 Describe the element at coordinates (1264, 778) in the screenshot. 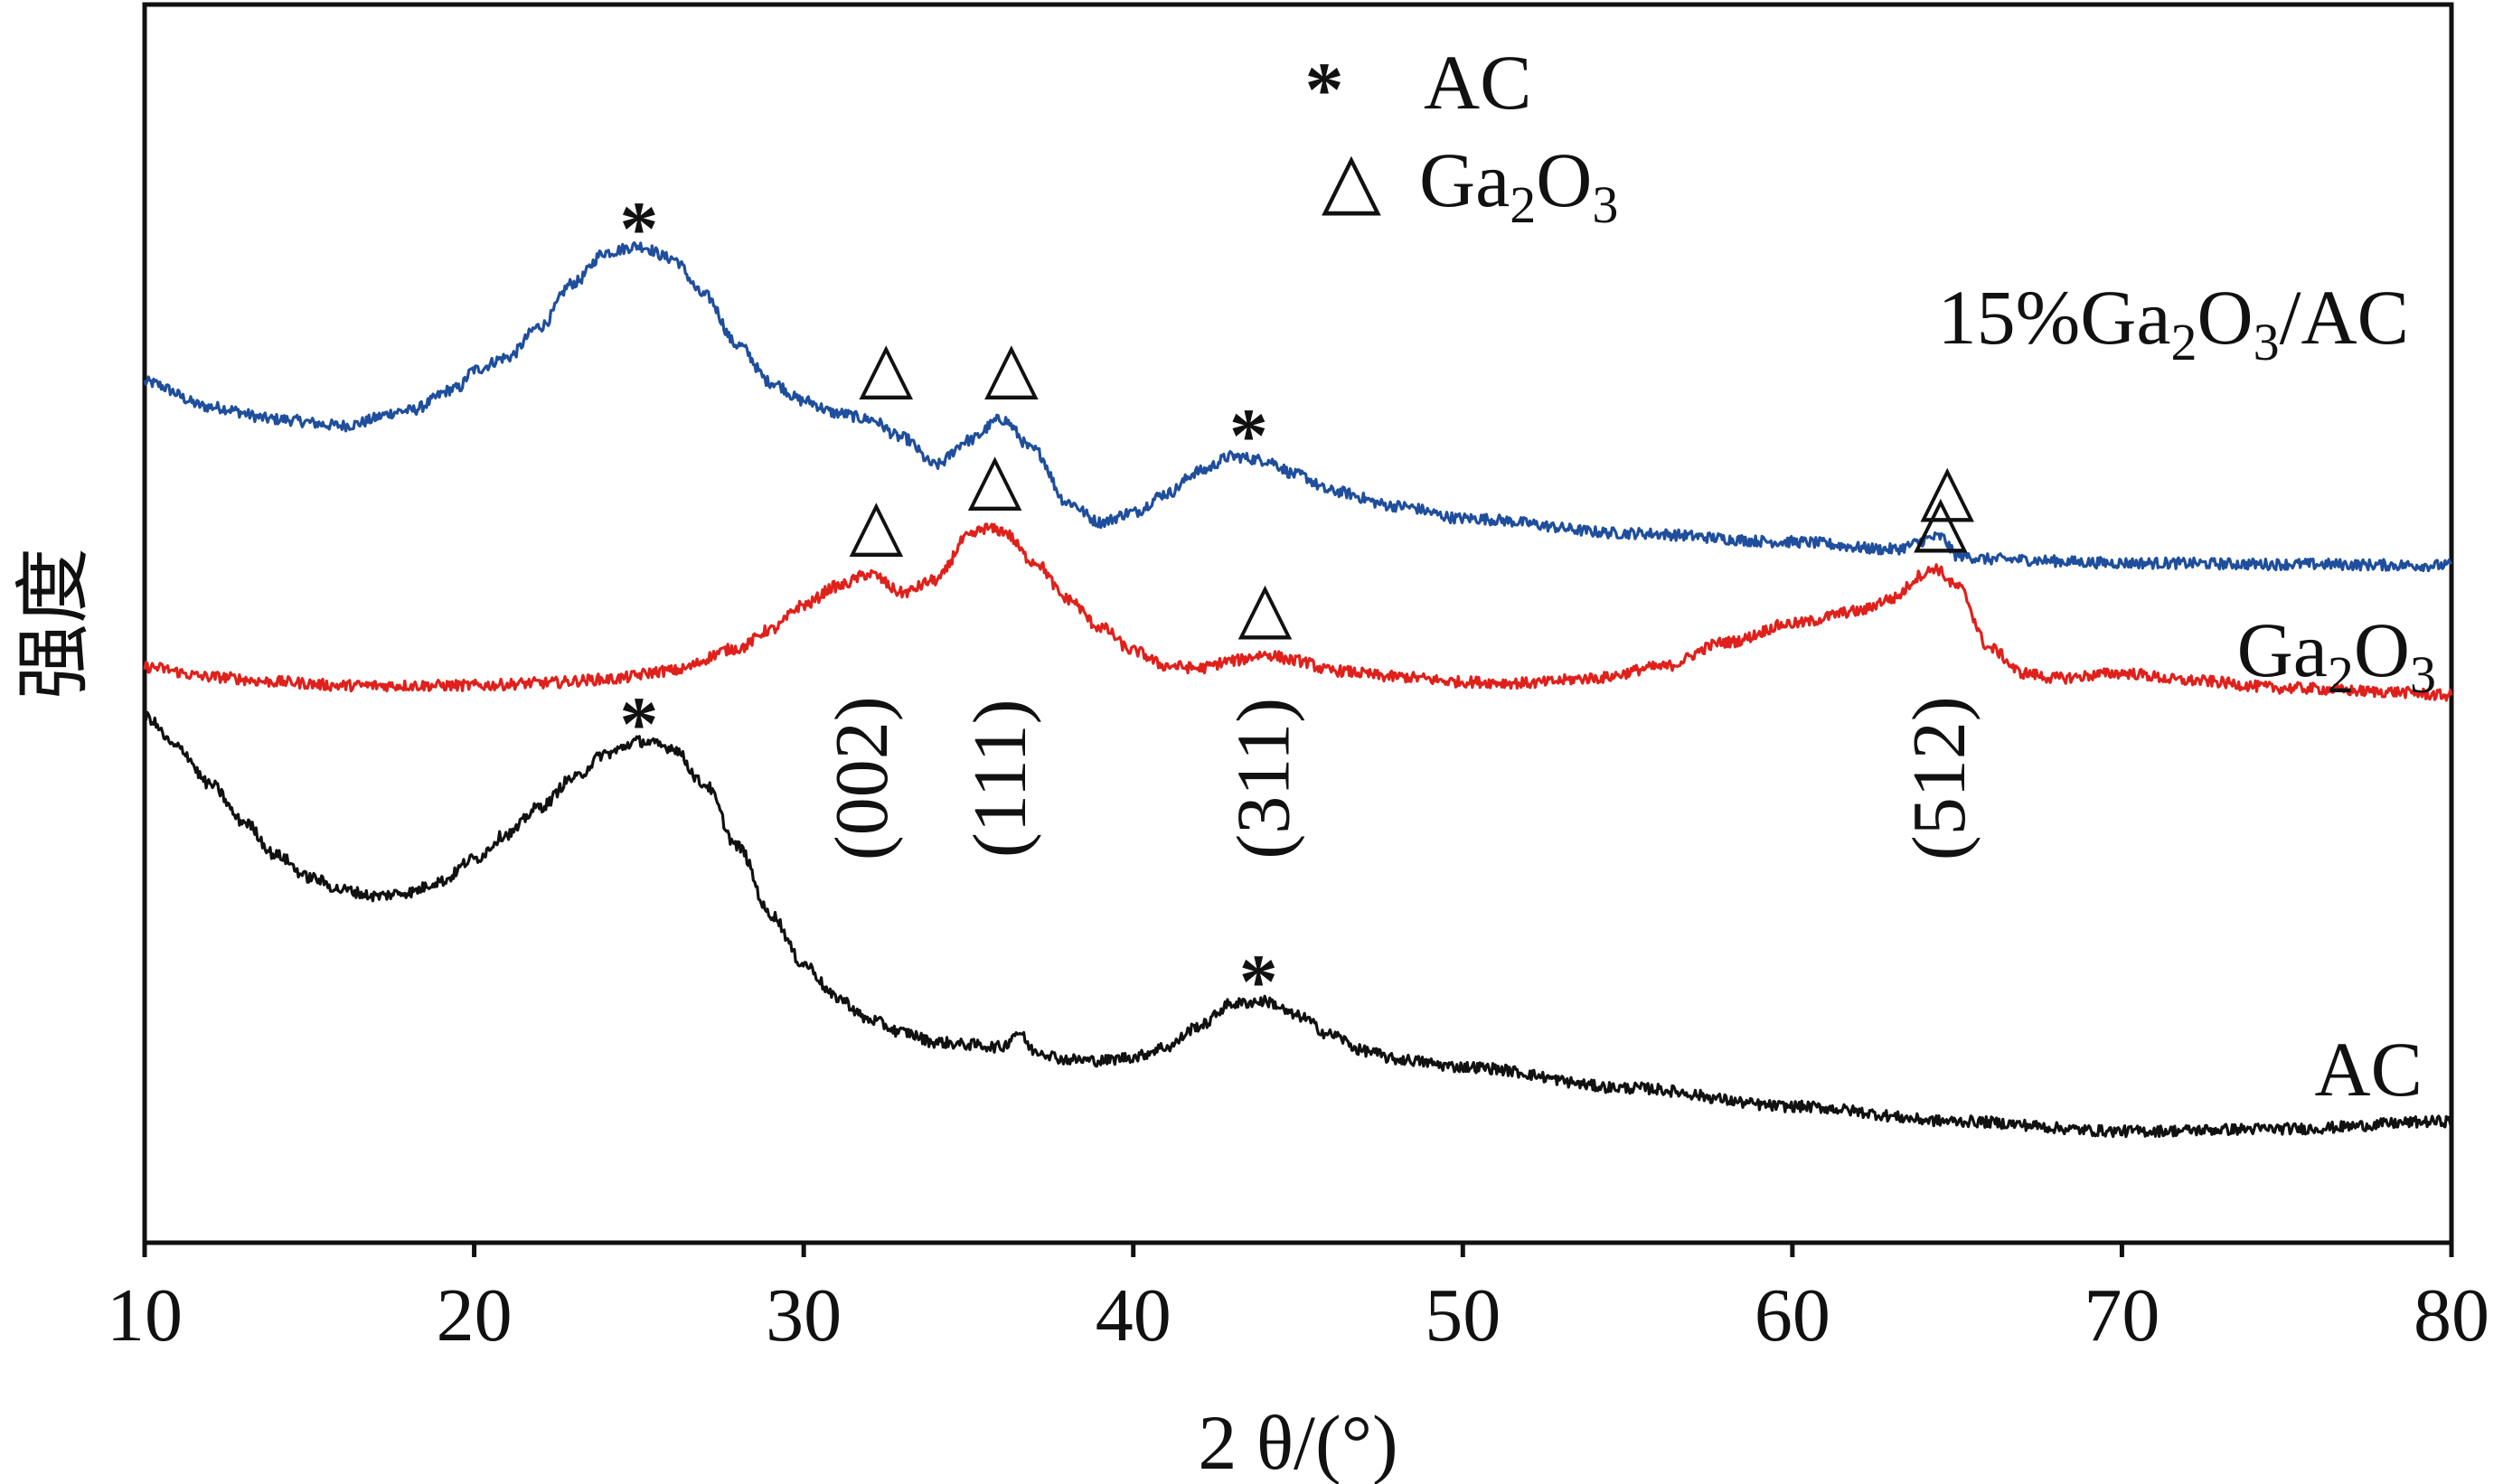

I see `miller-index-label-2: (311)` at that location.